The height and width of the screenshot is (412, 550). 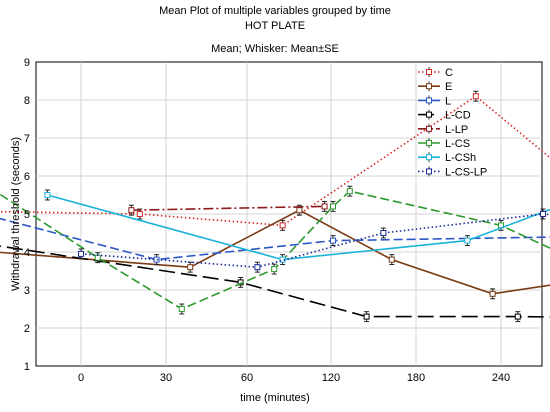 What do you see at coordinates (275, 398) in the screenshot?
I see `x-axis-label: time (minutes)` at bounding box center [275, 398].